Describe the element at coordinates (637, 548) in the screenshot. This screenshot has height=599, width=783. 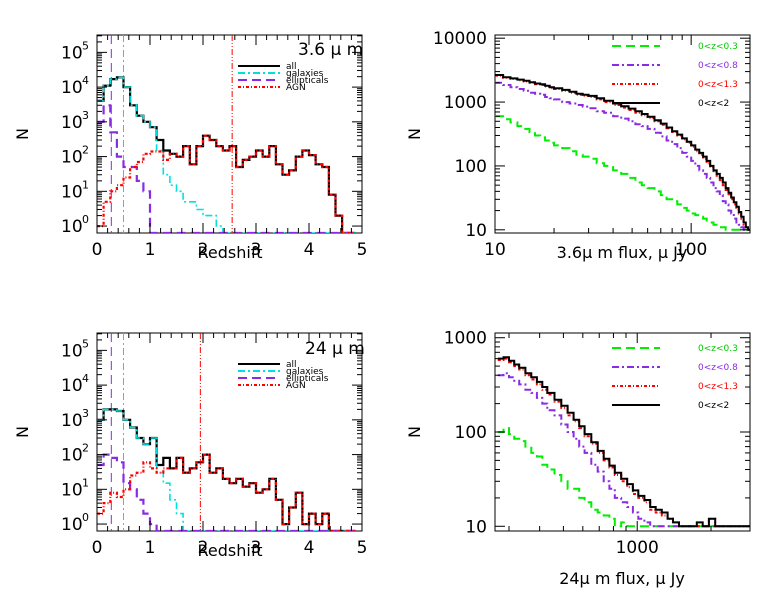
I see `x-tick-label: 1000` at that location.